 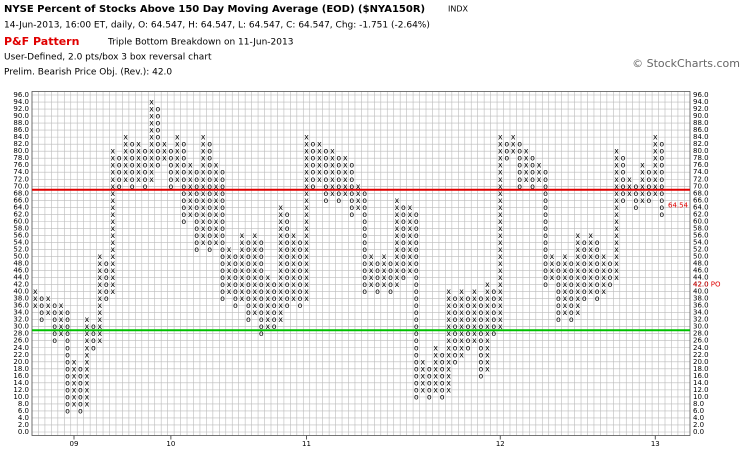 What do you see at coordinates (21, 264) in the screenshot?
I see `y-tick-label: 48.0` at bounding box center [21, 264].